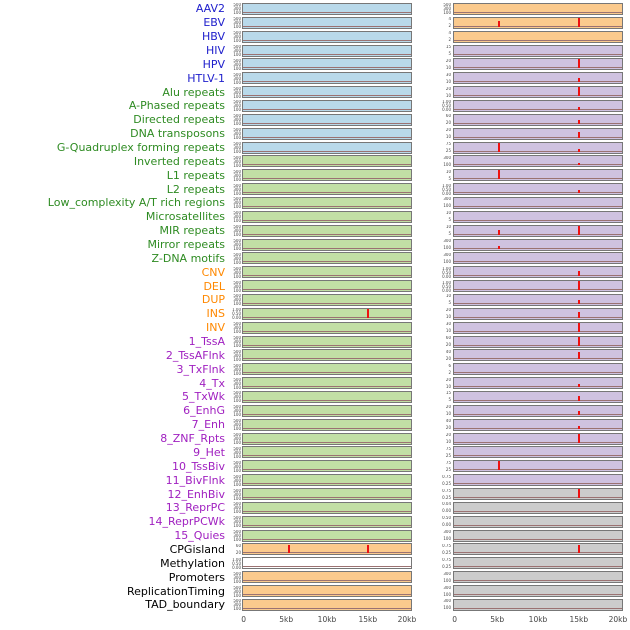 Image resolution: width=630 pixels, height=630 pixels. Describe the element at coordinates (315, 51) in the screenshot. I see `track-row: HIV 500 300 100 15 5` at that location.